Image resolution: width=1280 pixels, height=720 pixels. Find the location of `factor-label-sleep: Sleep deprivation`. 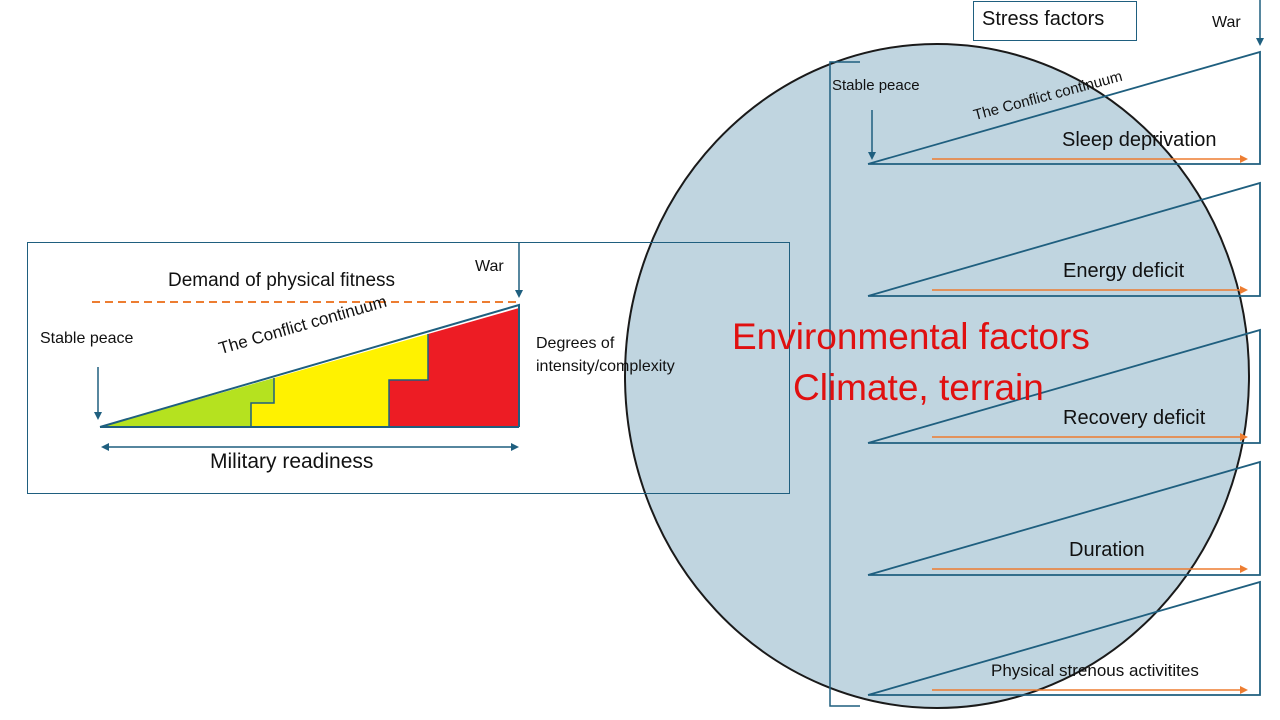

factor-label-sleep: Sleep deprivation is located at coordinates (1139, 140).